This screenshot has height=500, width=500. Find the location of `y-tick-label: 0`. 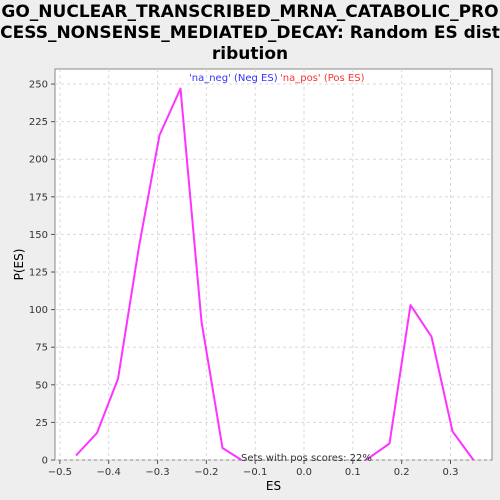

y-tick-label: 0 is located at coordinates (45, 461).